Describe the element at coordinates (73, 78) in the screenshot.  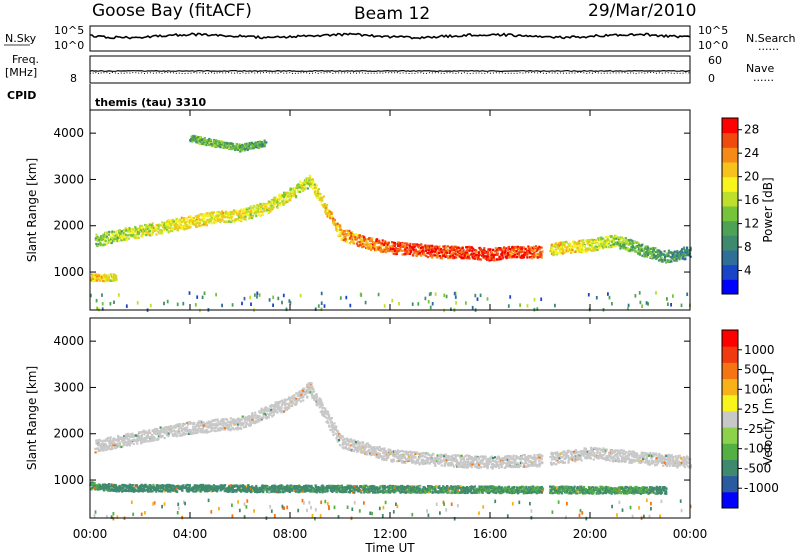
I see `freq-tick: 8` at that location.